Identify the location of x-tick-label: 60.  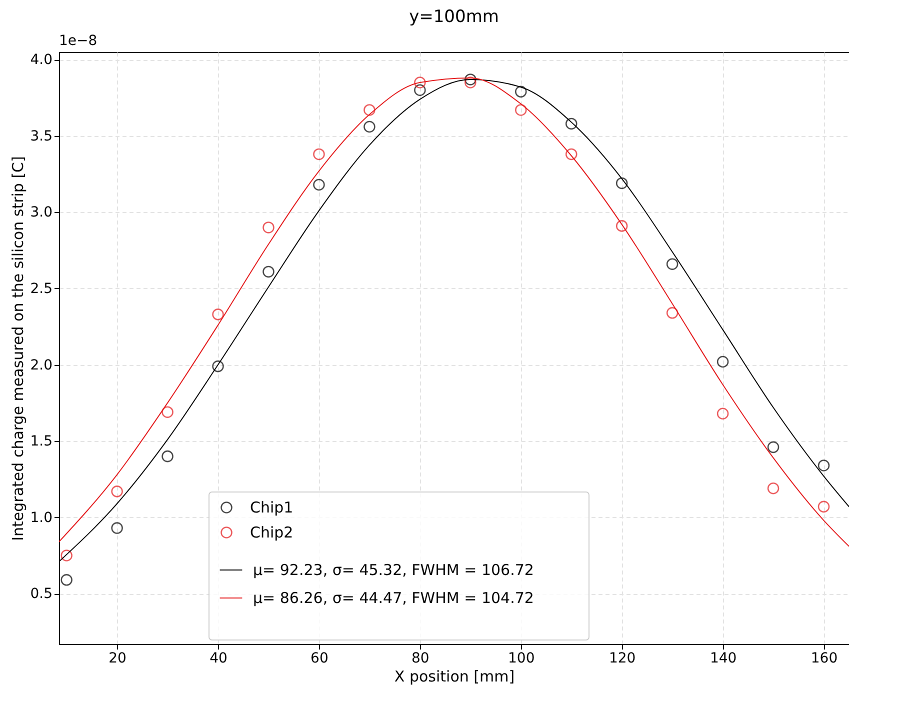
(319, 658).